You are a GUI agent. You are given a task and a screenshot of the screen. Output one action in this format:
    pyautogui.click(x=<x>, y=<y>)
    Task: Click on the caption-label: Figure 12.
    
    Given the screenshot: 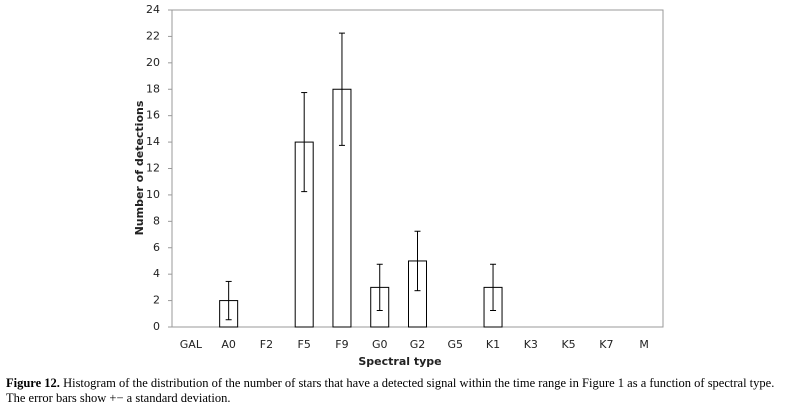 What is the action you would take?
    pyautogui.click(x=33, y=383)
    